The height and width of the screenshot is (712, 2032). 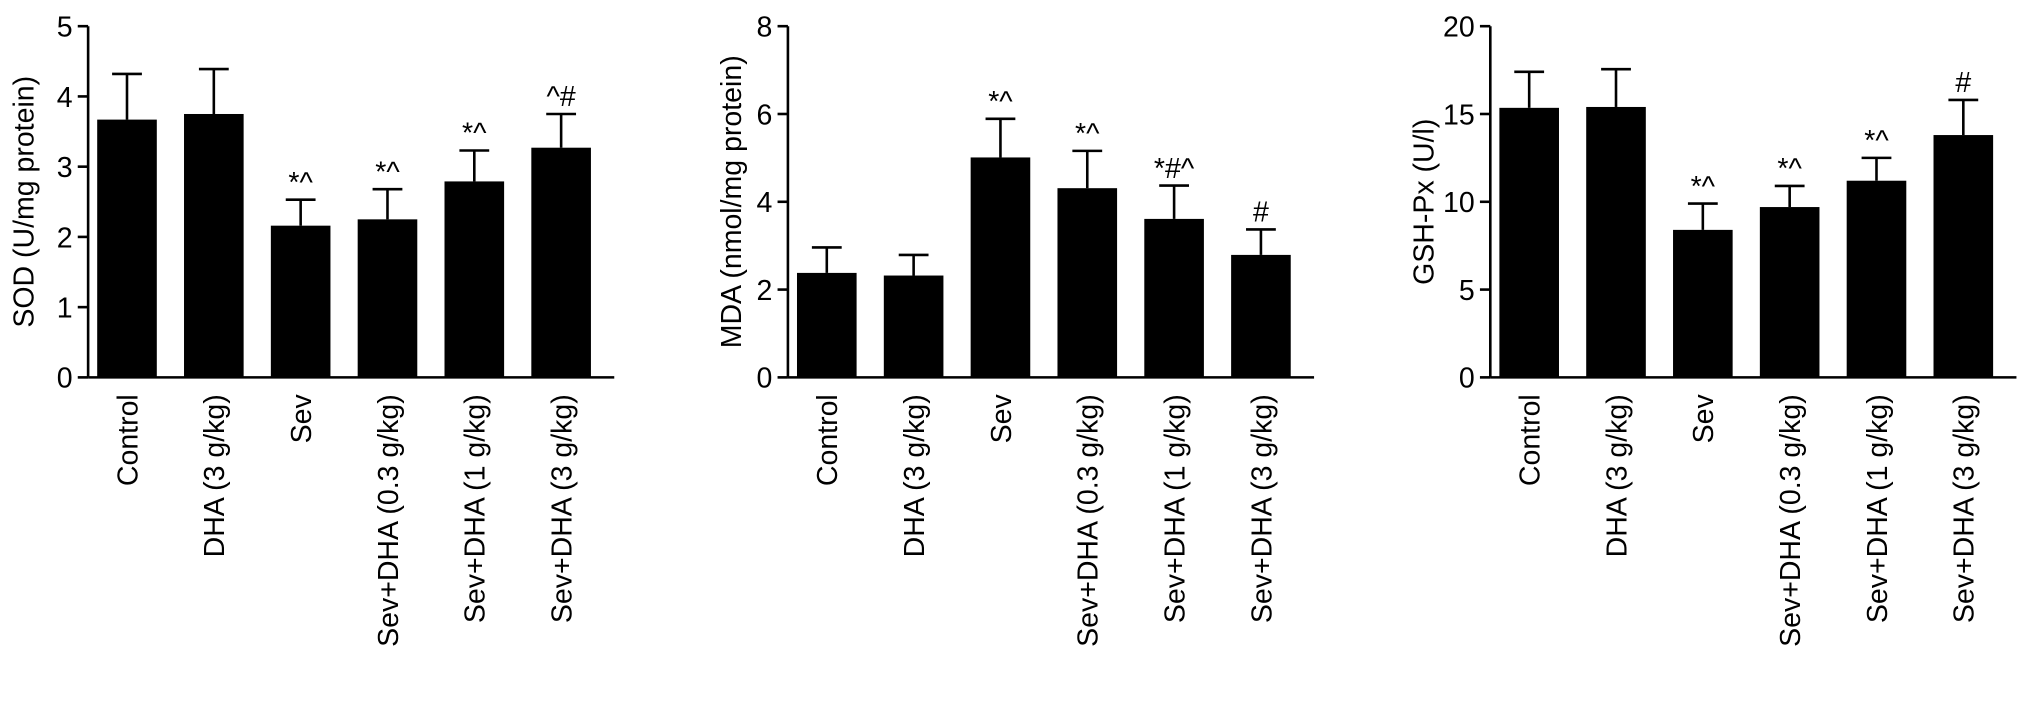 What do you see at coordinates (732, 201) in the screenshot?
I see `y-axis-label: MDA (nmol/mg protein)` at bounding box center [732, 201].